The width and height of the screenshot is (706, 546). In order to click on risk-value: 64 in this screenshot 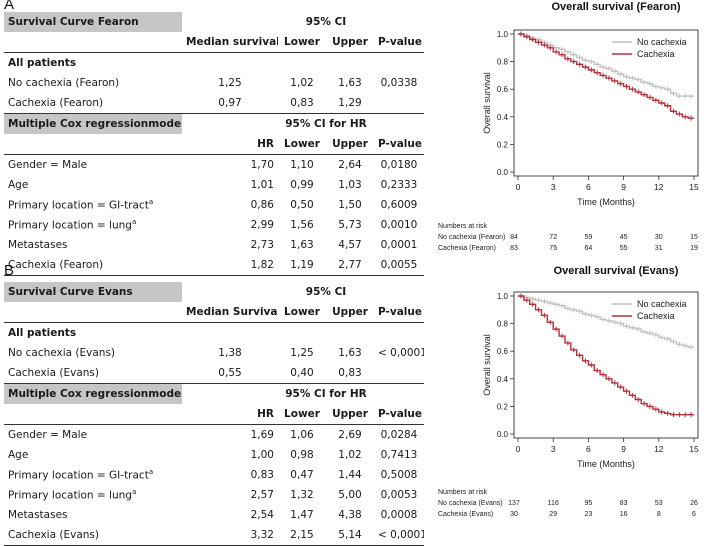, I will do `click(589, 248)`.